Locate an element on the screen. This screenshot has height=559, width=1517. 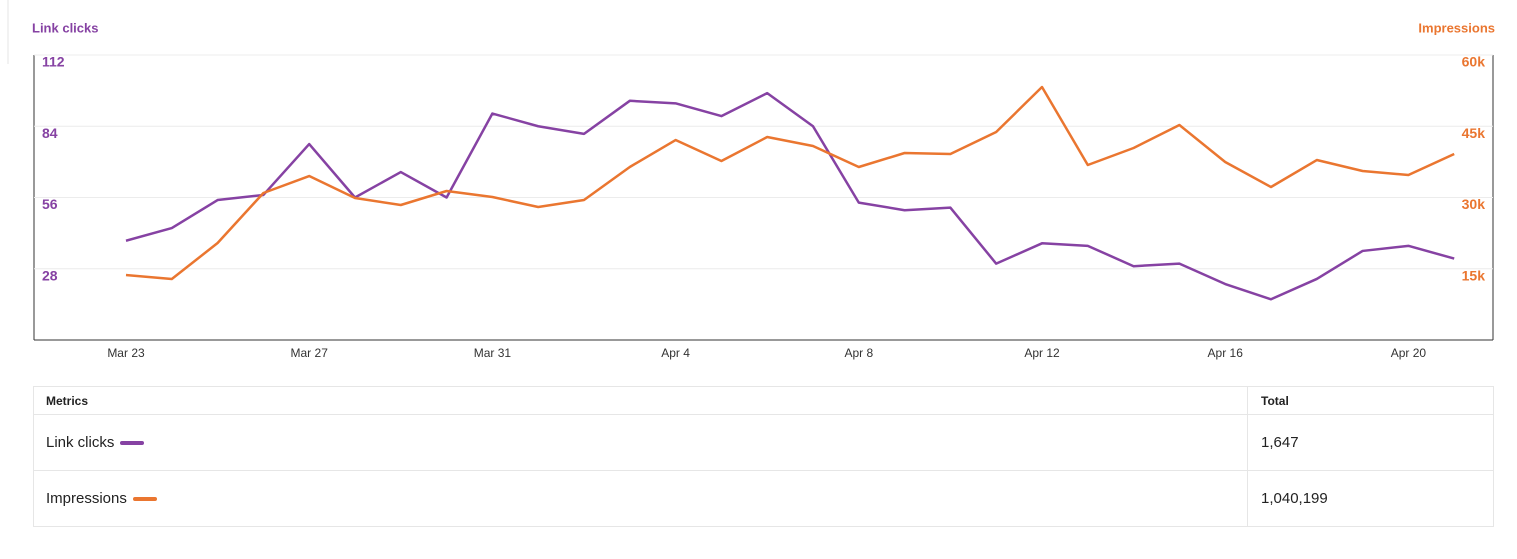
x-tick-label: Apr 8 is located at coordinates (858, 353).